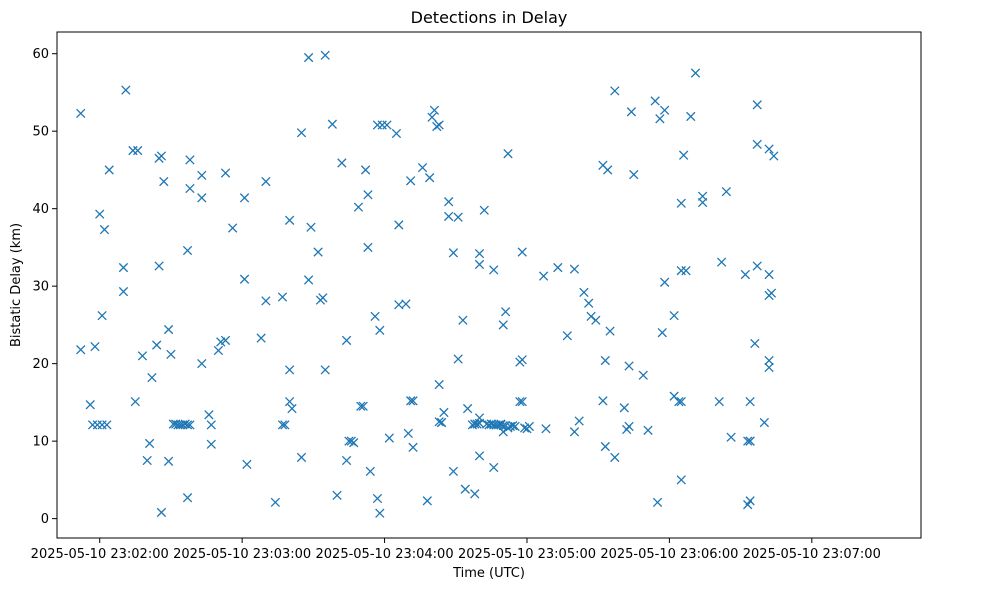 The image size is (988, 590). Describe the element at coordinates (100, 554) in the screenshot. I see `x-tick-label: 2025-05-10 23:02:00` at that location.